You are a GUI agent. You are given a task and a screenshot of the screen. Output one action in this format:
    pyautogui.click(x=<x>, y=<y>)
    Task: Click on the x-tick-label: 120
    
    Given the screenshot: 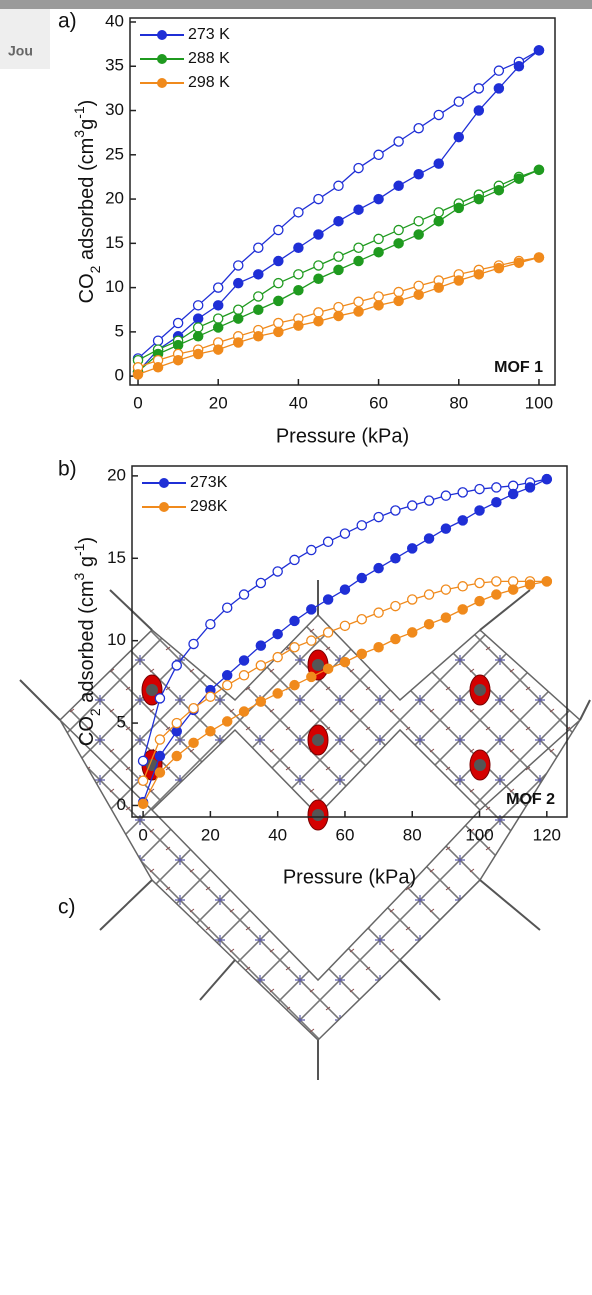 What is the action you would take?
    pyautogui.click(x=547, y=834)
    